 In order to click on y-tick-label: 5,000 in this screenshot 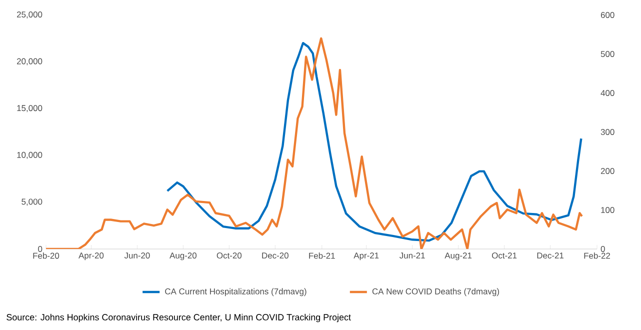, I will do `click(32, 202)`.